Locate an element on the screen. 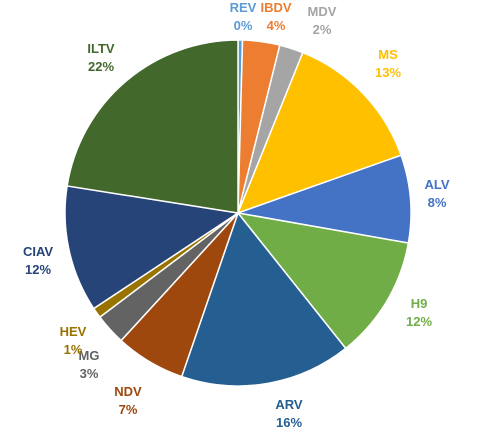 This screenshot has width=489, height=430. slice-percent-label: 0% is located at coordinates (243, 25).